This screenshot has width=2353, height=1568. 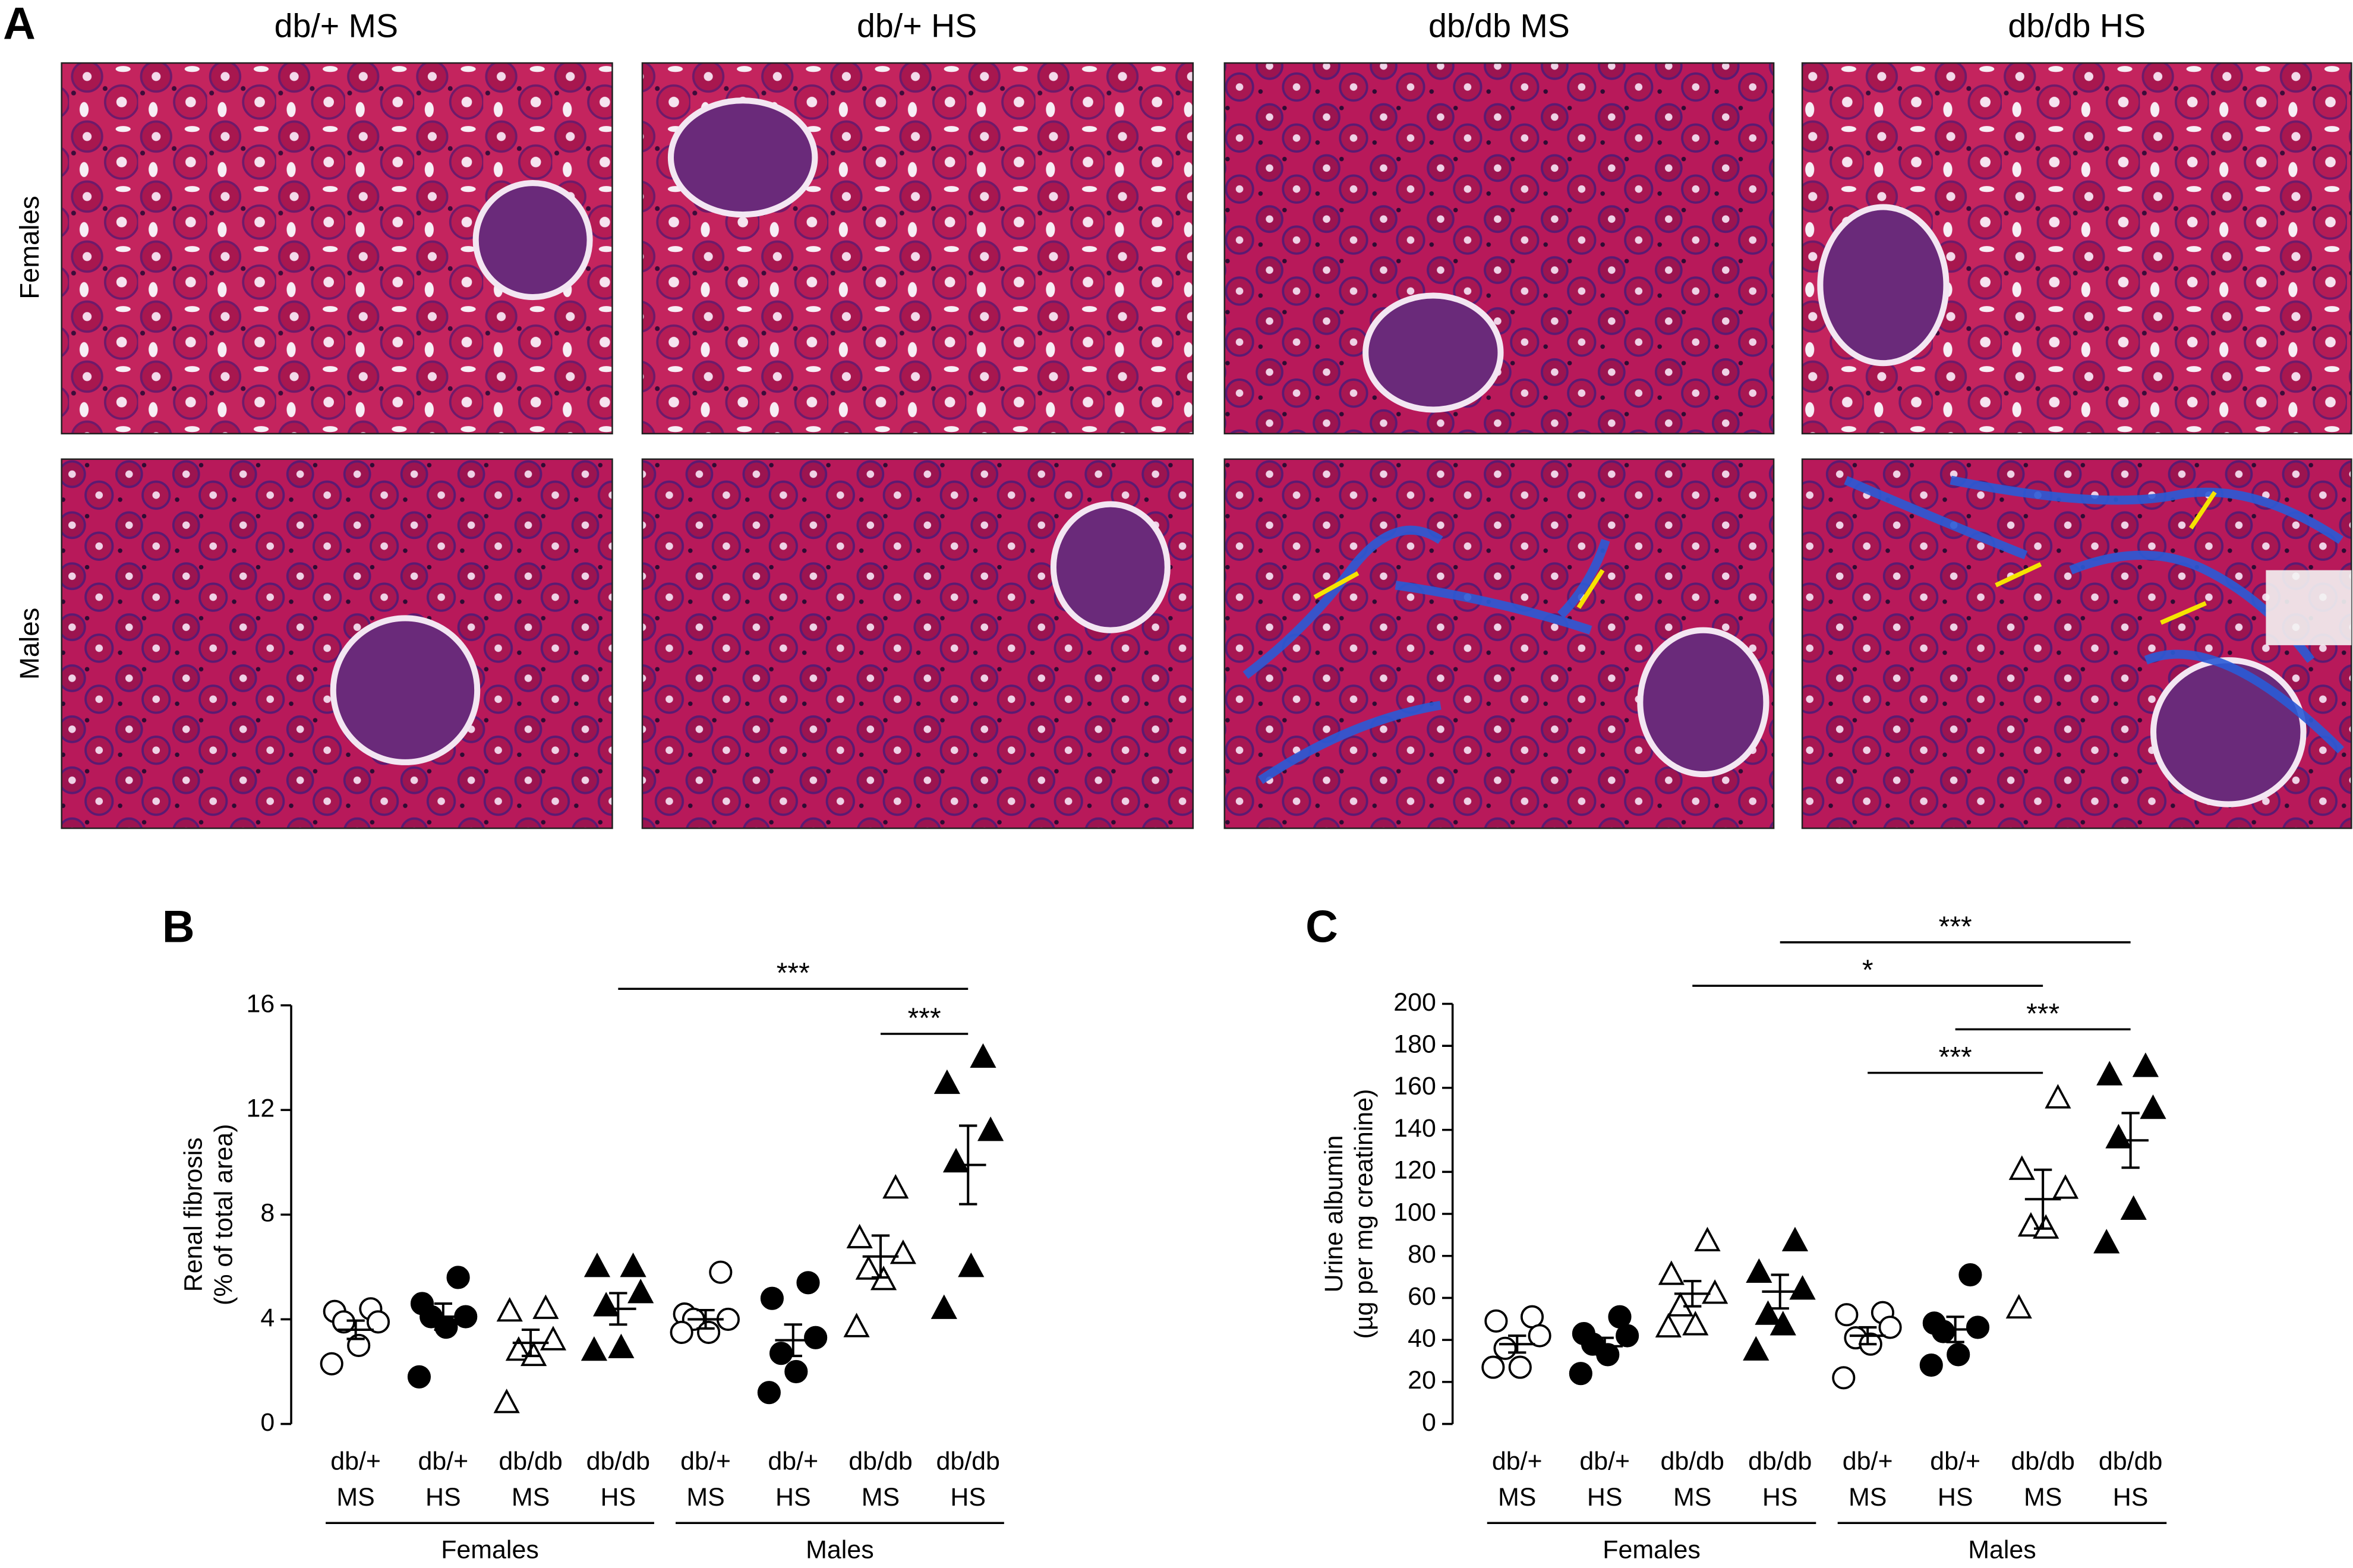 What do you see at coordinates (193, 1214) in the screenshot?
I see `y-axis-title: Renal fibrosis` at bounding box center [193, 1214].